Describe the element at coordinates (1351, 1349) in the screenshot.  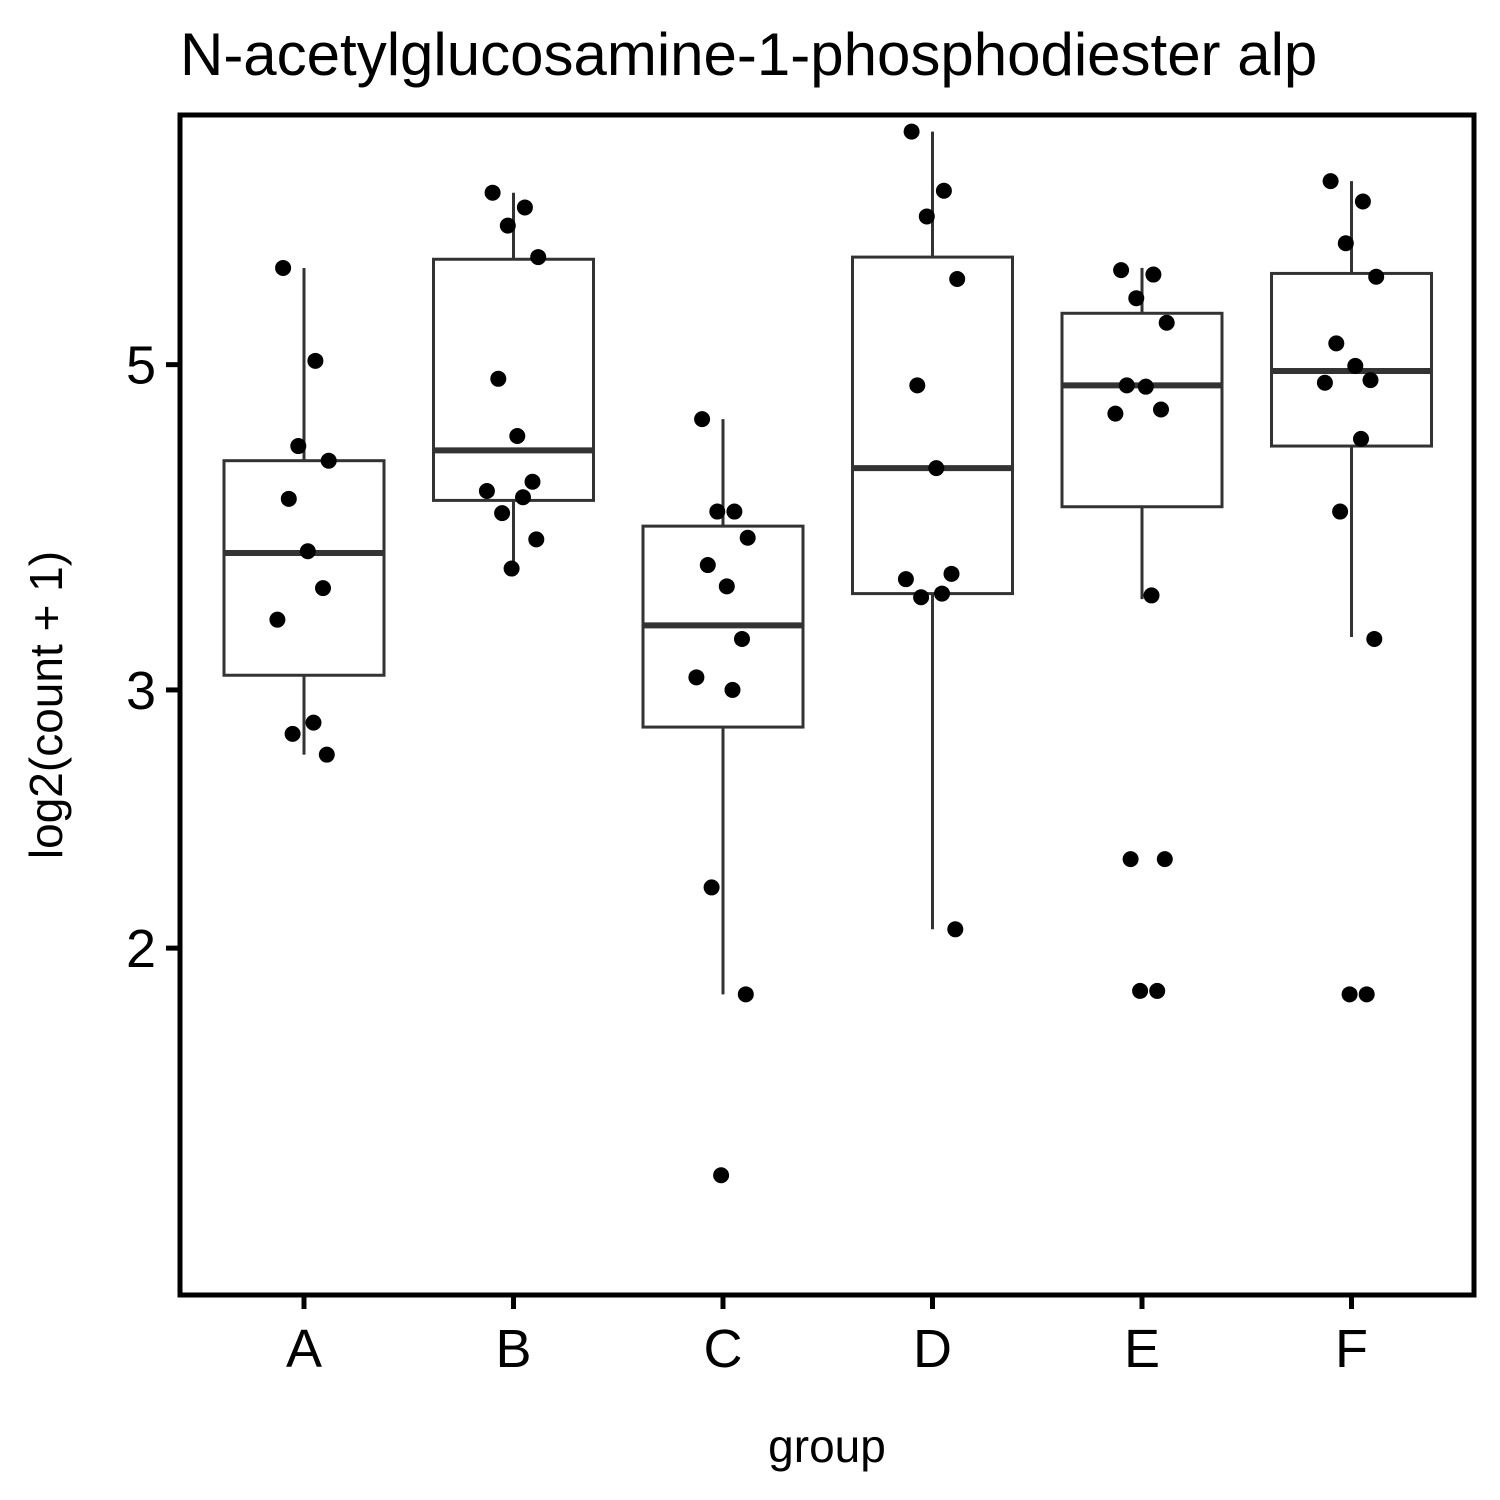
I see `x-tick-label: F` at that location.